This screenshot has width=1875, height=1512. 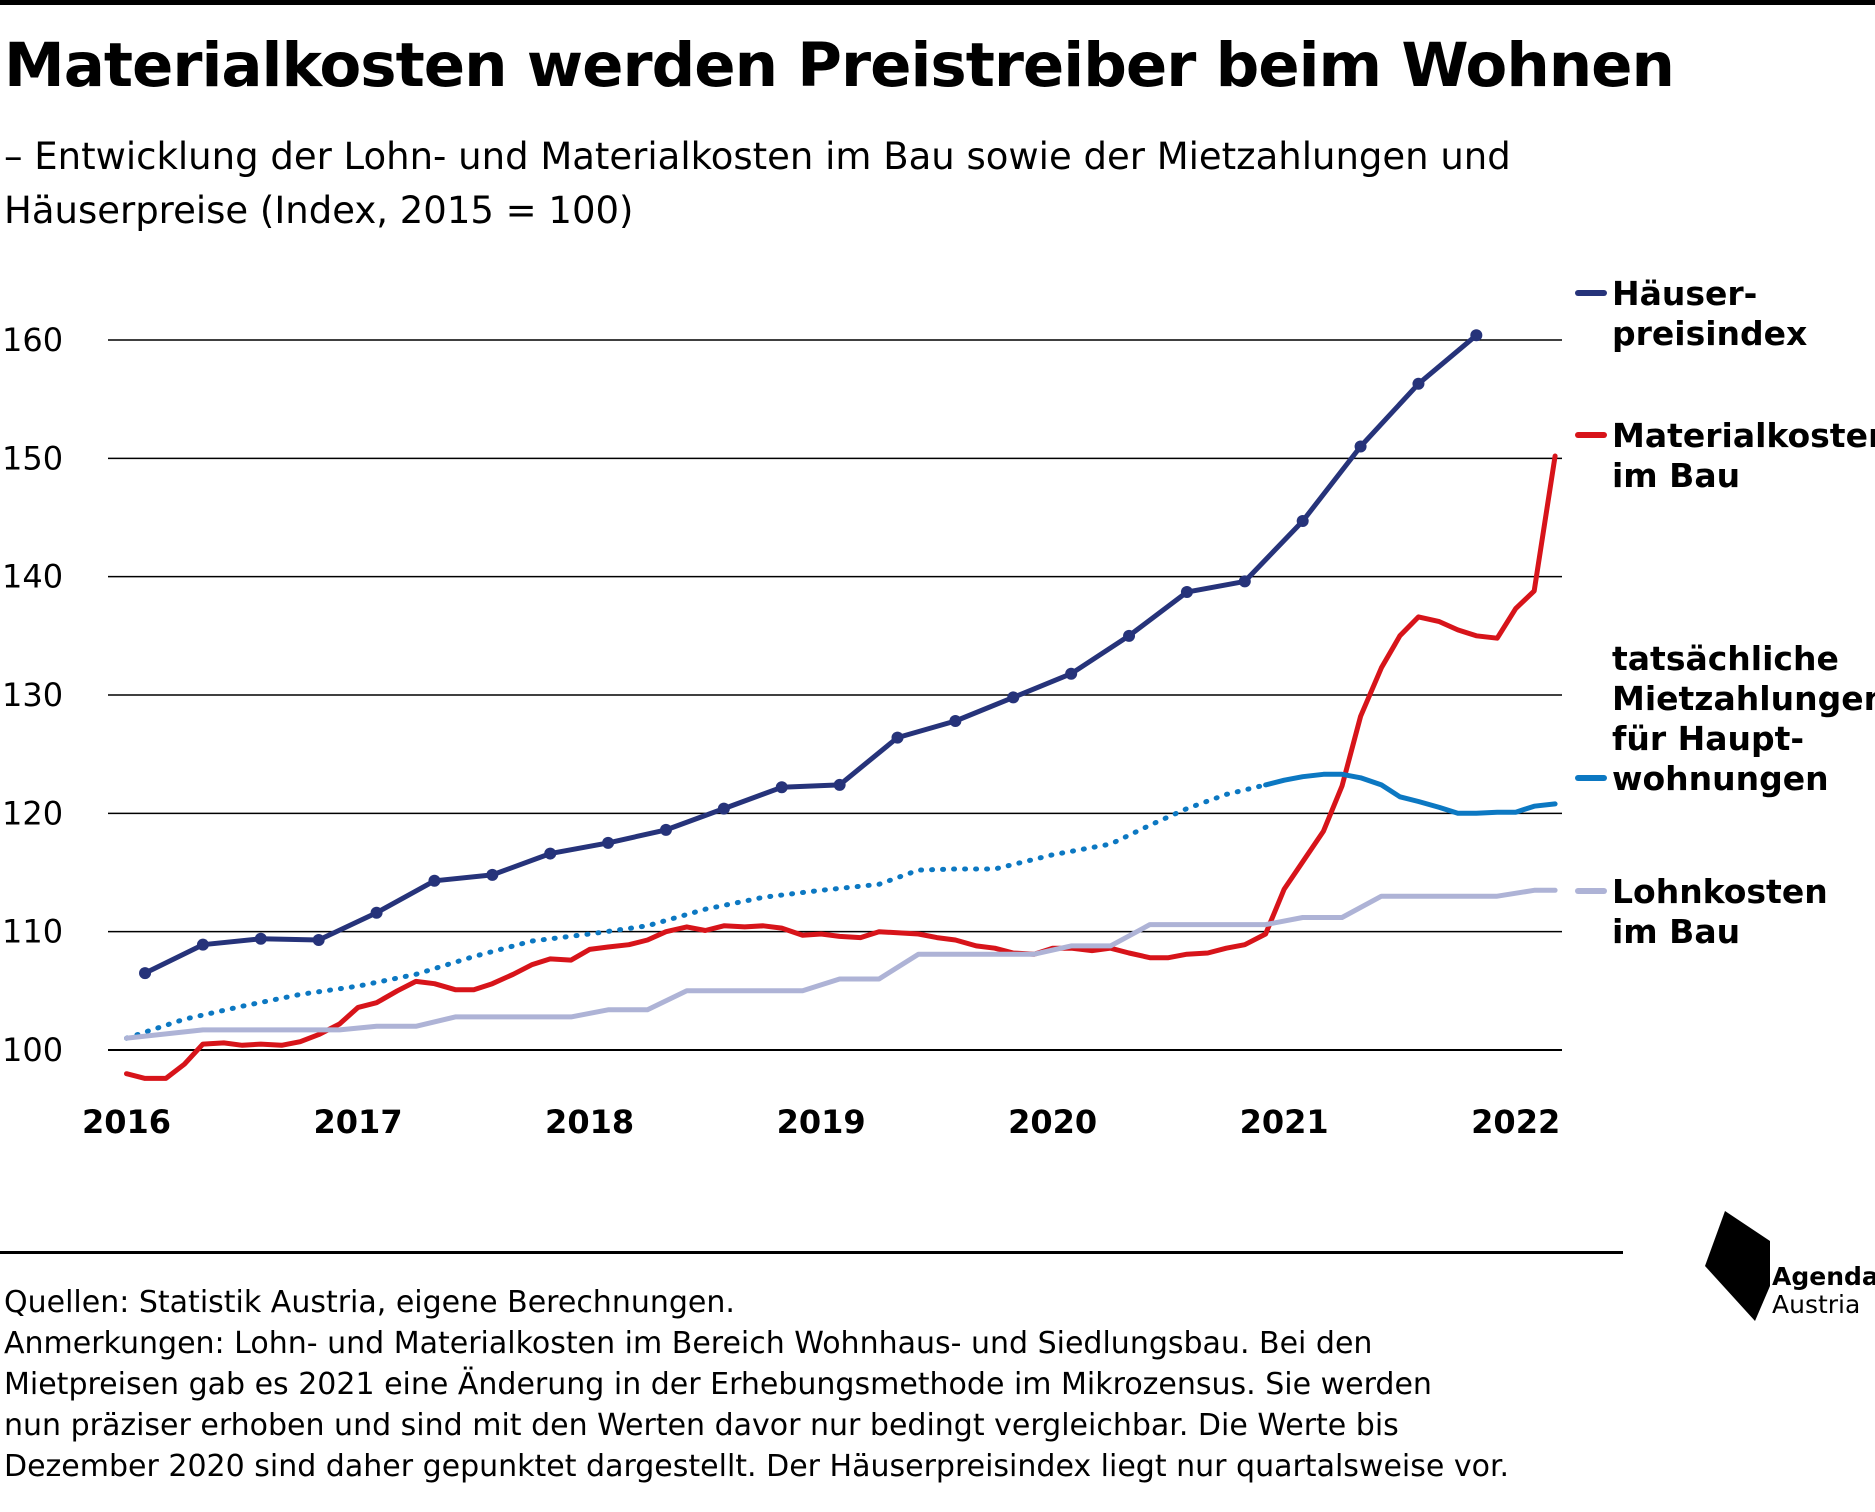 I want to click on legend-label-line: Mietzahlungen, so click(x=1743, y=698).